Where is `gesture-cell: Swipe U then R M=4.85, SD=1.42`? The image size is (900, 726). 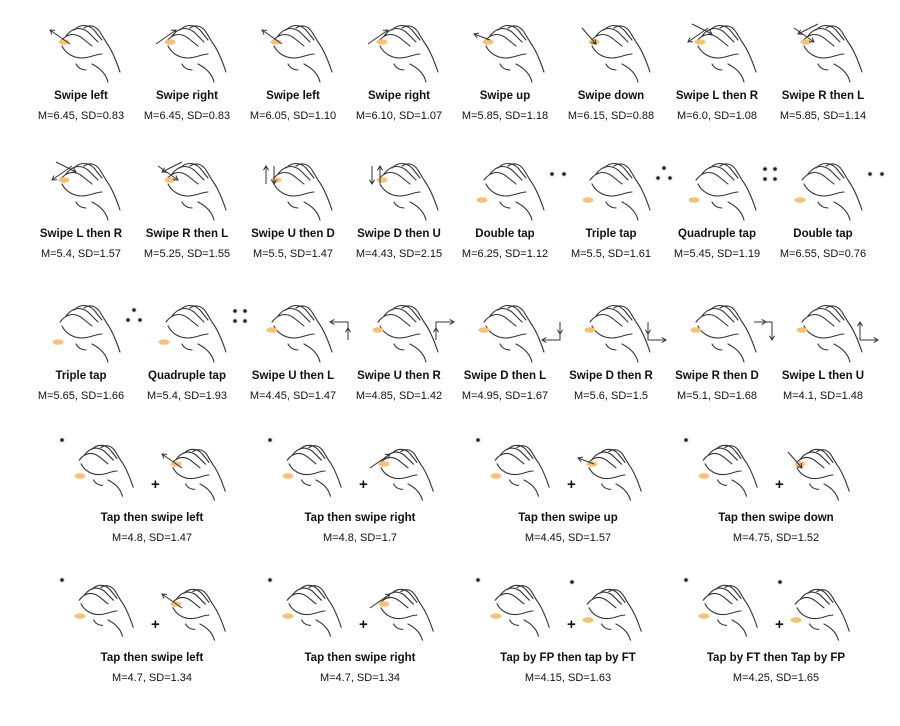
gesture-cell: Swipe U then R M=4.85, SD=1.42 is located at coordinates (400, 355).